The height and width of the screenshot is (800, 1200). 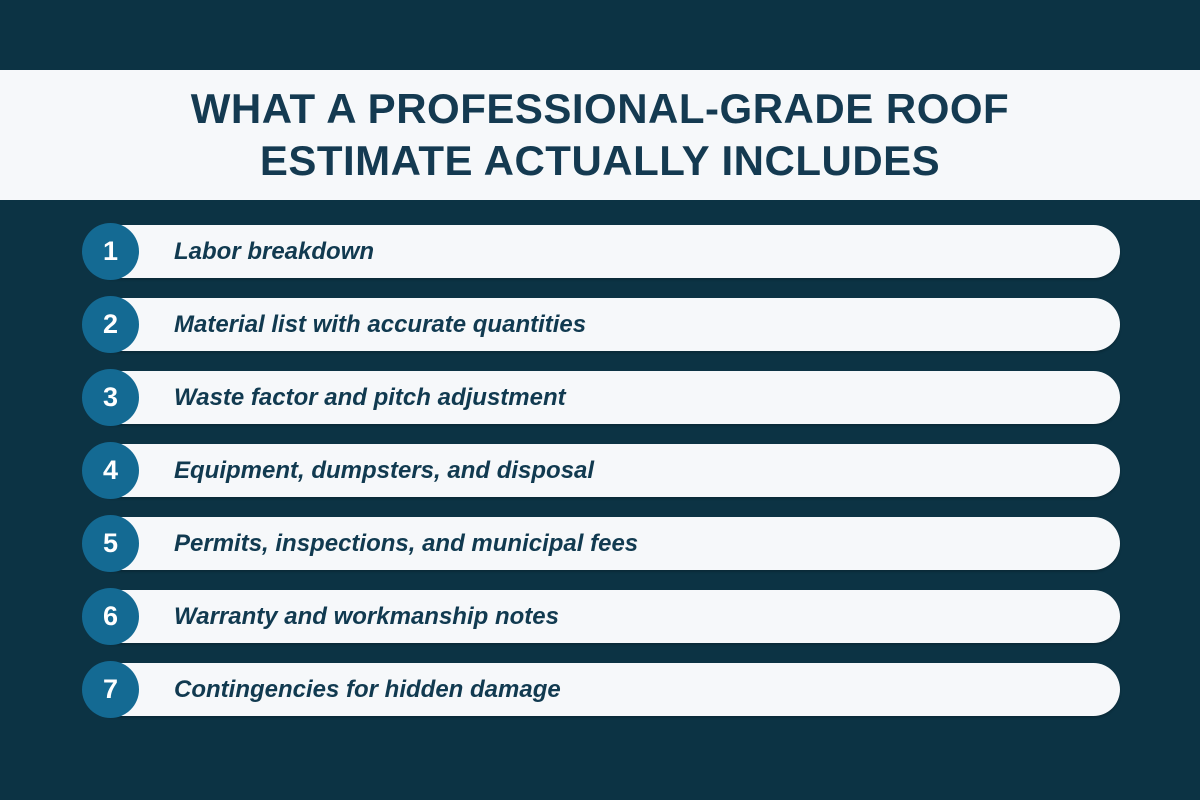 I want to click on item-label: Material list with accurate quantities, so click(x=380, y=324).